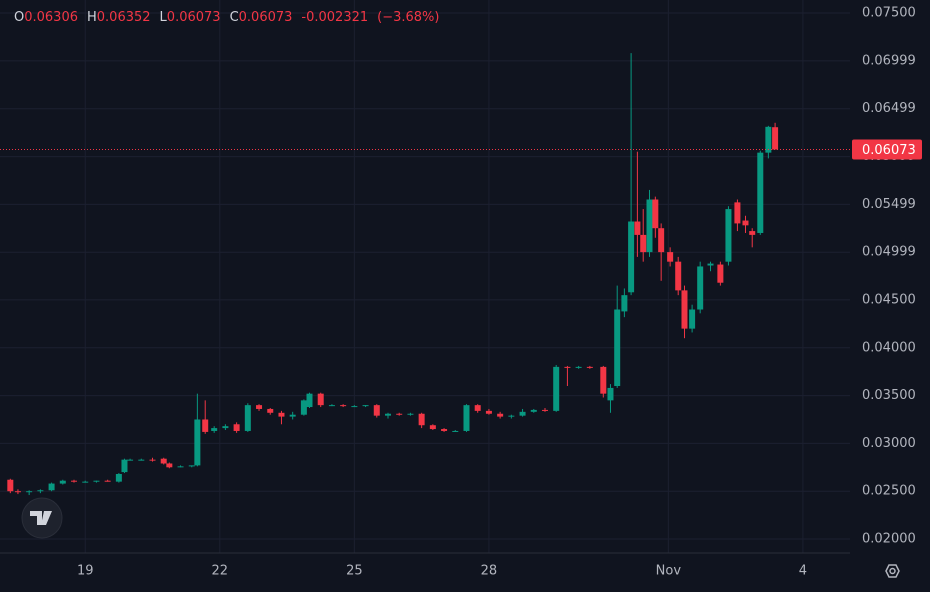 The height and width of the screenshot is (592, 930). What do you see at coordinates (889, 395) in the screenshot?
I see `y-tick-label: 0.03500` at bounding box center [889, 395].